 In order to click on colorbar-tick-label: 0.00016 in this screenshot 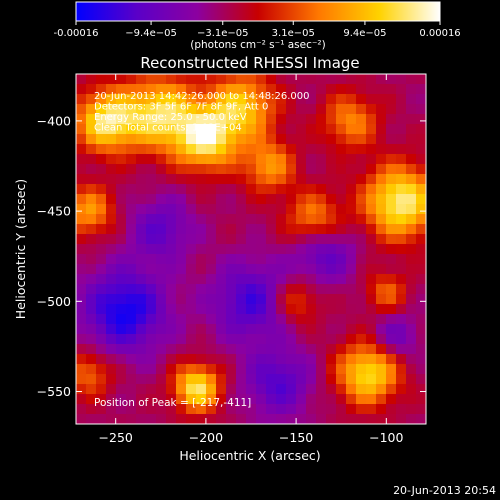, I will do `click(439, 33)`.